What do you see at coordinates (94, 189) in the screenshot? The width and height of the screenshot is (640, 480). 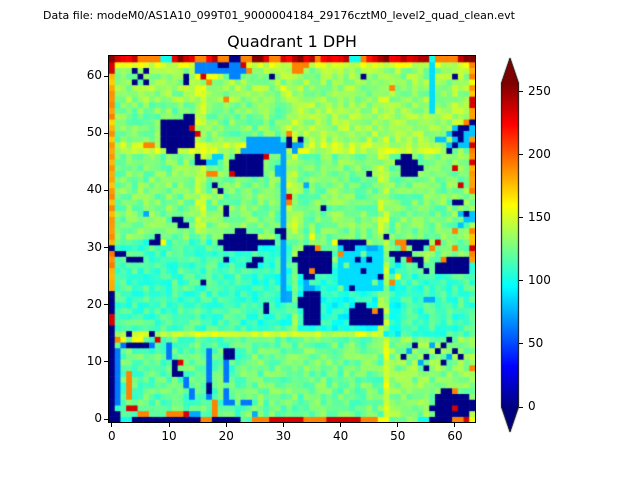 I see `y-tick-label: 40` at bounding box center [94, 189].